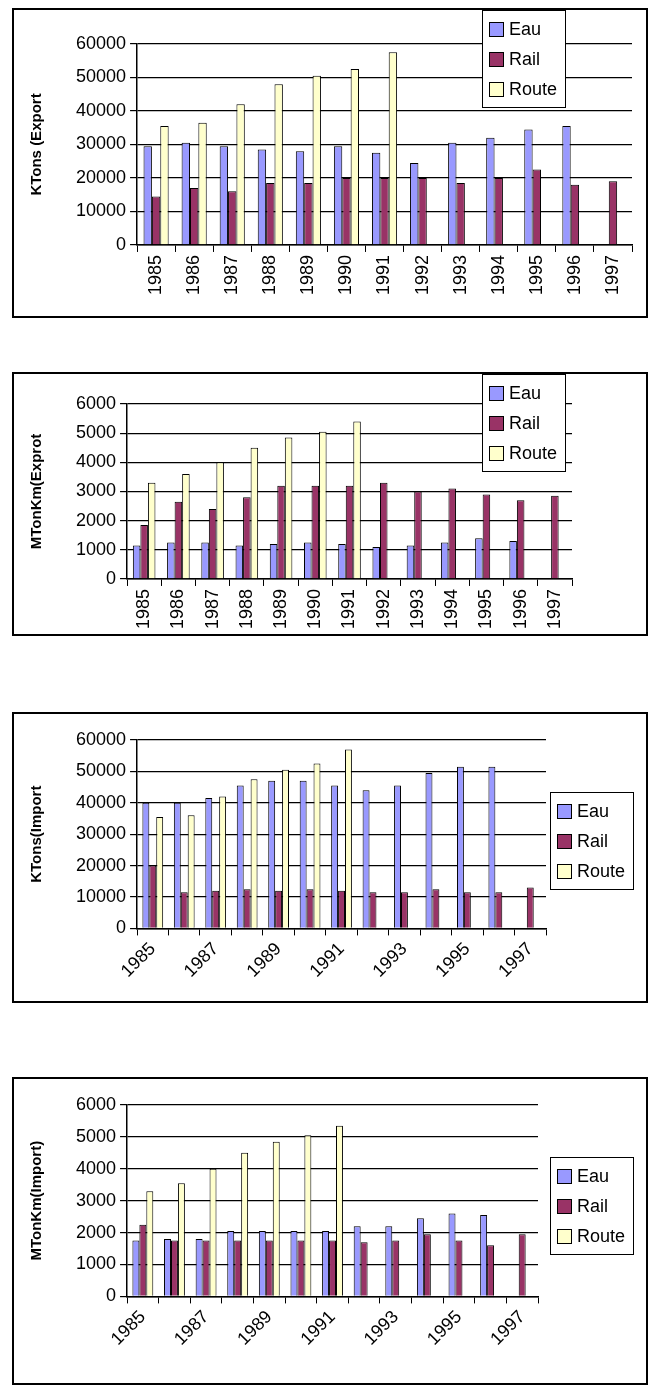  Describe the element at coordinates (36, 491) in the screenshot. I see `y-axis-title: MTonKm(Exprot` at that location.